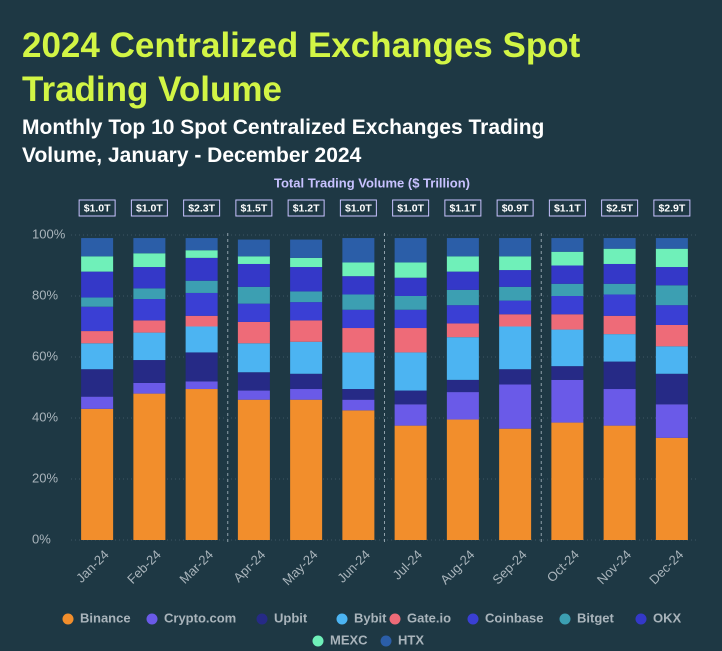  What do you see at coordinates (45, 355) in the screenshot?
I see `y-tick-label: 60%` at bounding box center [45, 355].